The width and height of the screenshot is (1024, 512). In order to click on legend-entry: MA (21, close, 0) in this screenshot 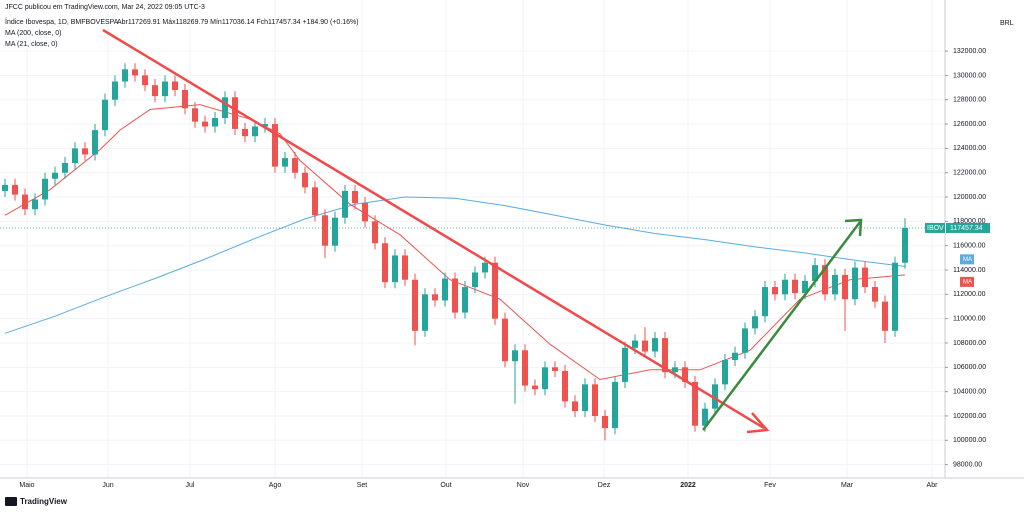, I will do `click(31, 44)`.